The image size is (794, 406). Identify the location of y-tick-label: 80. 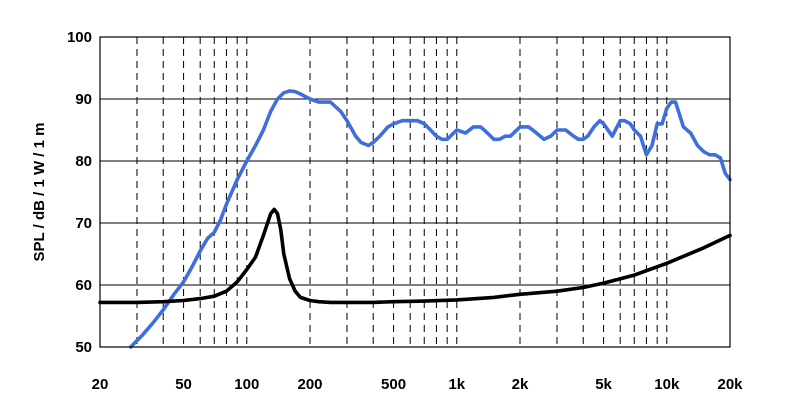
(83, 161).